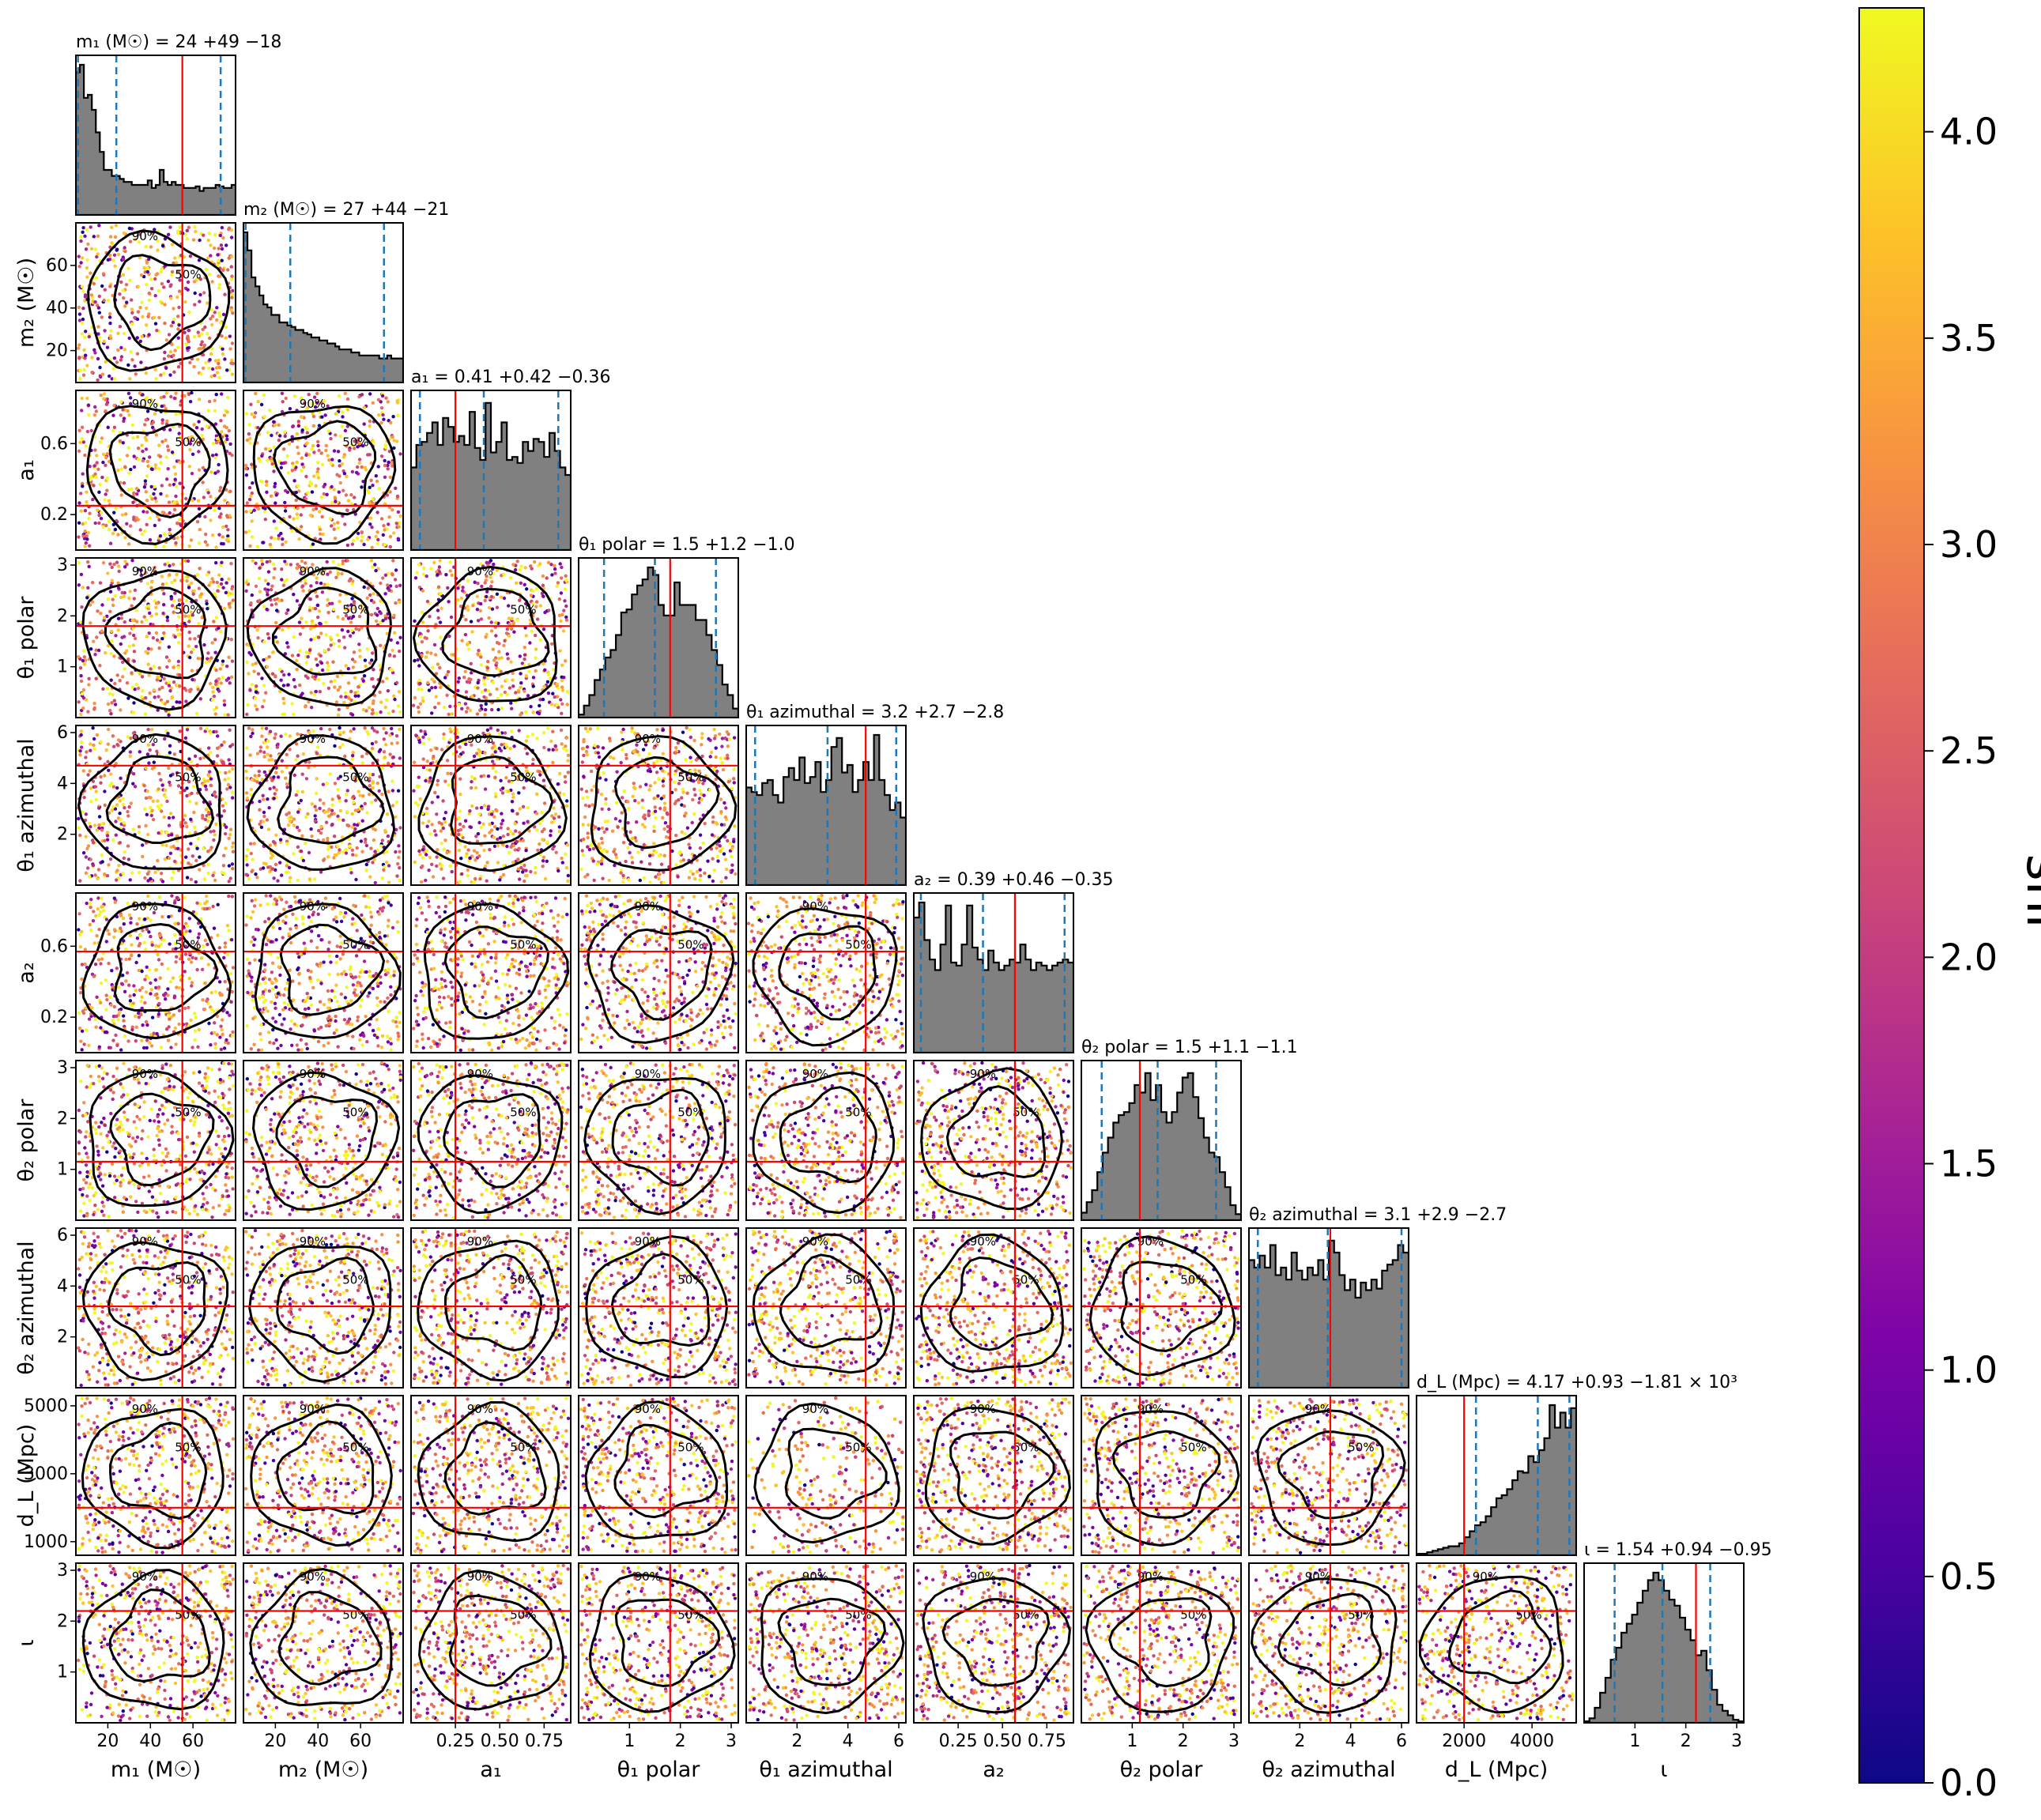 This screenshot has width=2041, height=1820. I want to click on y-tick-label: 6, so click(62, 733).